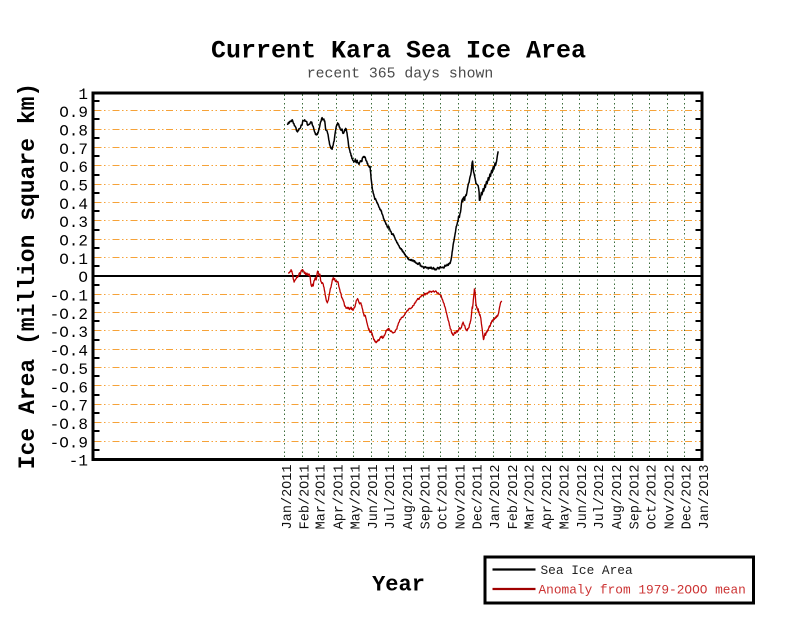 Image resolution: width=792 pixels, height=617 pixels. I want to click on svg-text: -O.7, so click(69, 407).